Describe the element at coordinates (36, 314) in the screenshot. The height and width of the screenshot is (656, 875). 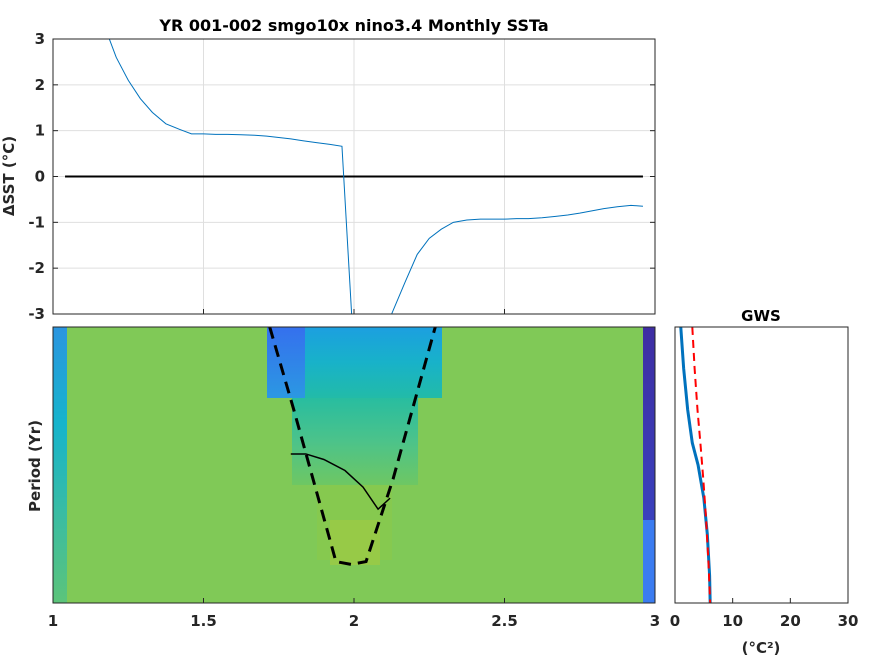
I see `ssta-y-tick-label-0: -3` at that location.